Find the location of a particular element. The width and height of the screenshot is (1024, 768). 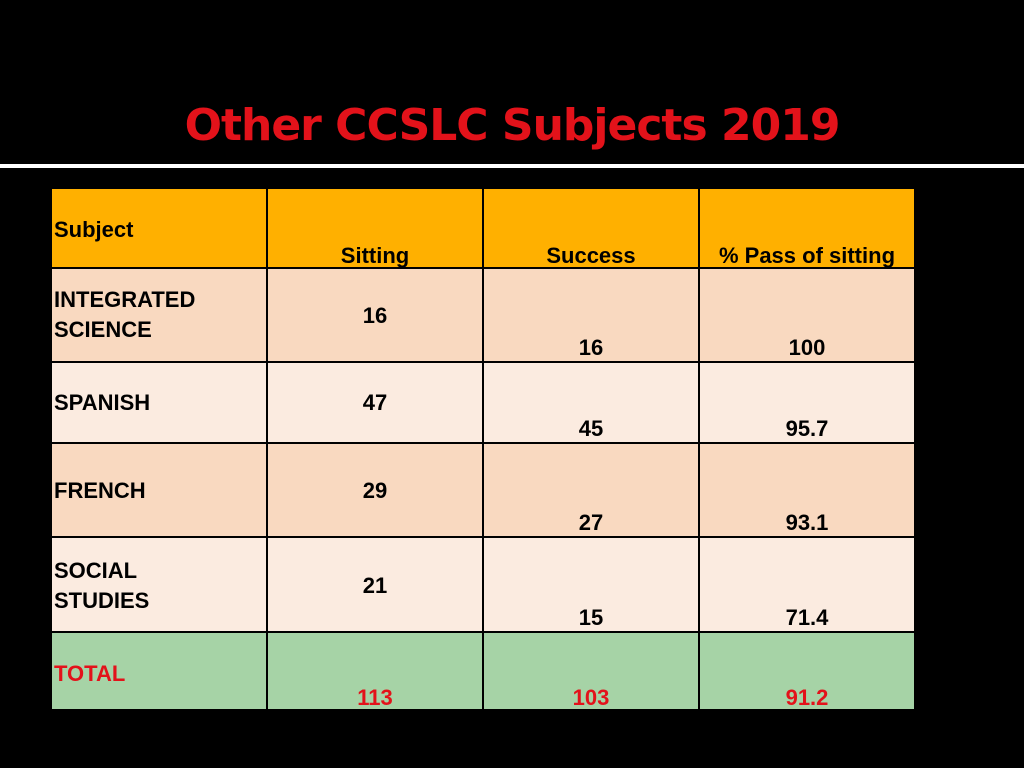

table-row: SPANISH 47 45 95.7 is located at coordinates (483, 402).